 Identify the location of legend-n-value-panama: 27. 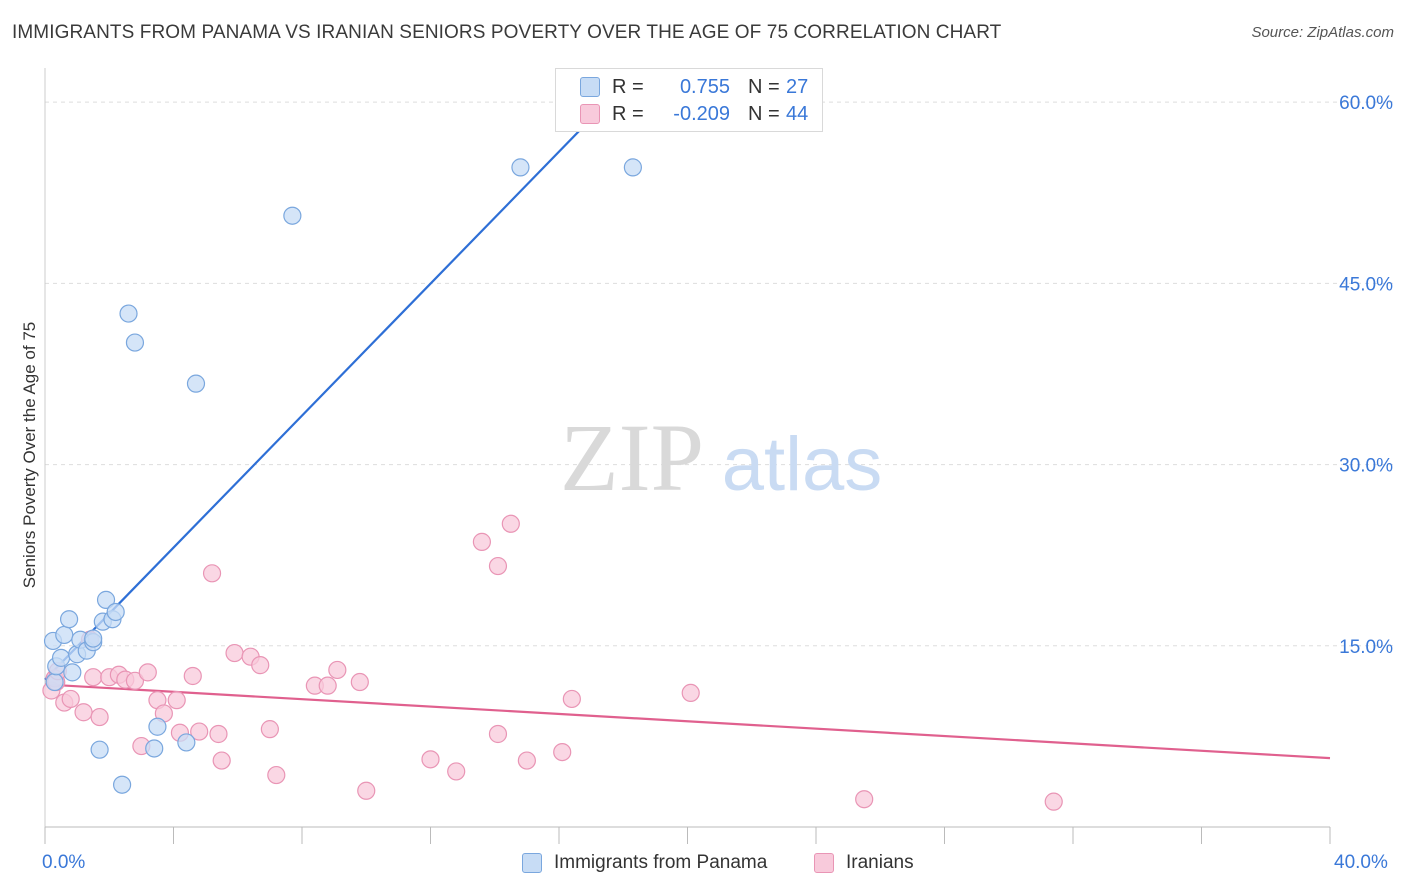
(797, 86).